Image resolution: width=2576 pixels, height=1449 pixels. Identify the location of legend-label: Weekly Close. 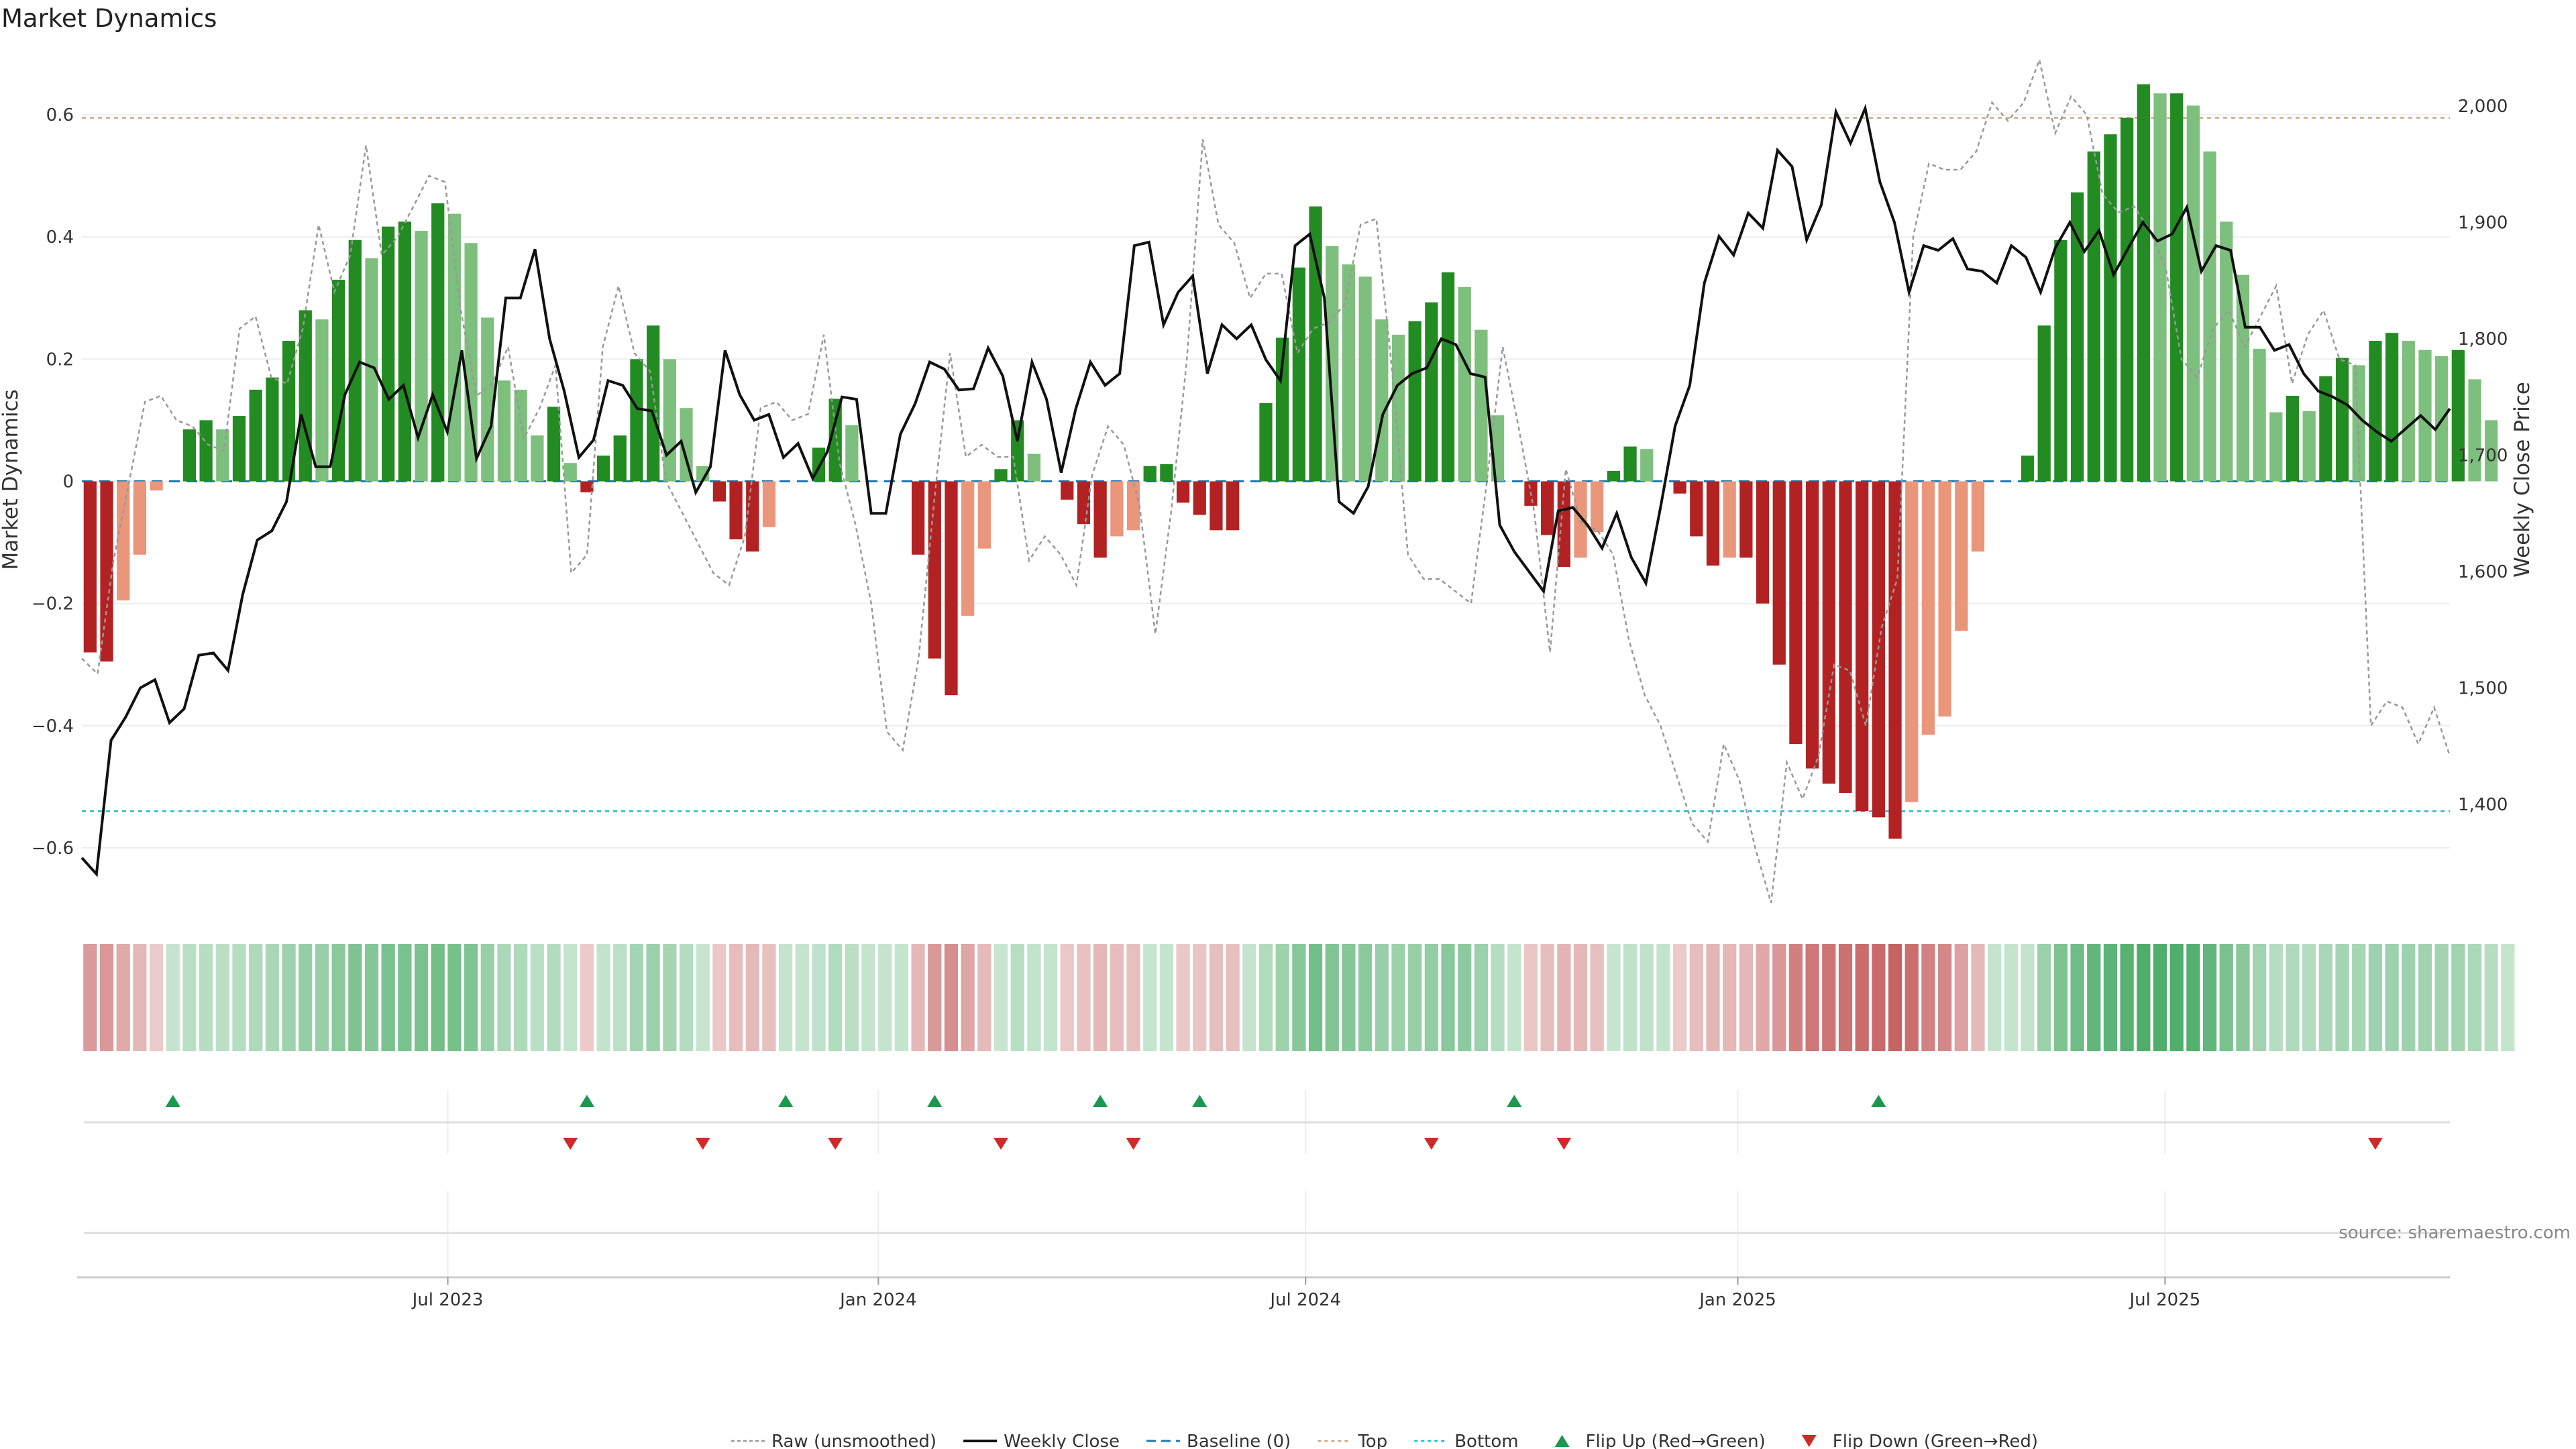
(1062, 1440).